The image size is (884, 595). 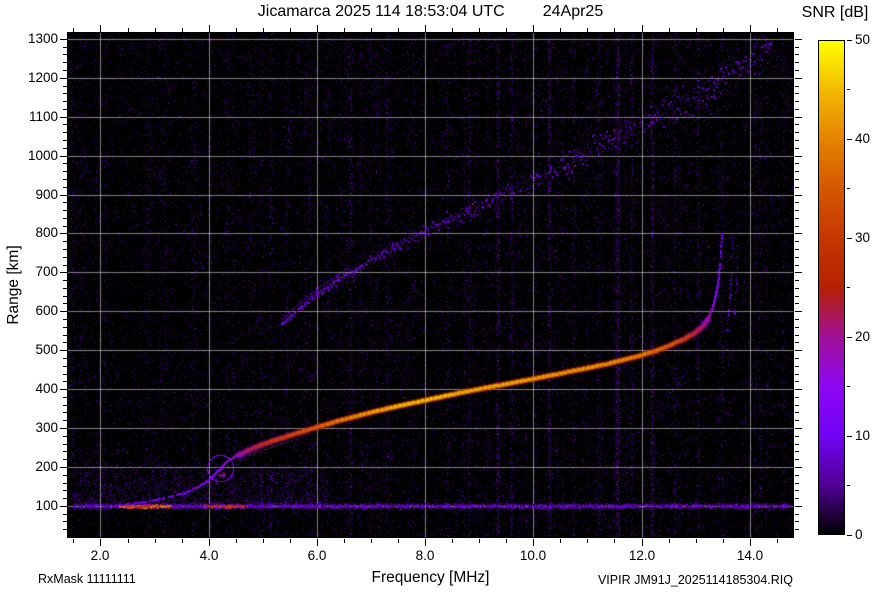 I want to click on colorbar-tick-label: 40, so click(x=863, y=138).